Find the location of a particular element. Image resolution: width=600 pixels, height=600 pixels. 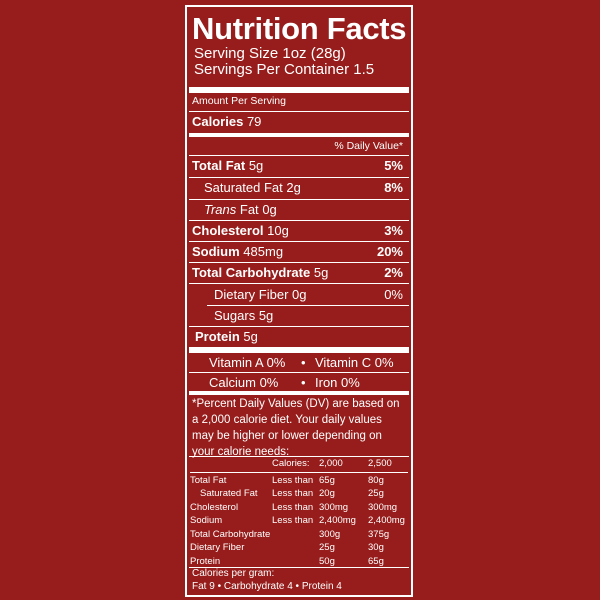

table-row: Protein 50g 65g is located at coordinates (299, 562).